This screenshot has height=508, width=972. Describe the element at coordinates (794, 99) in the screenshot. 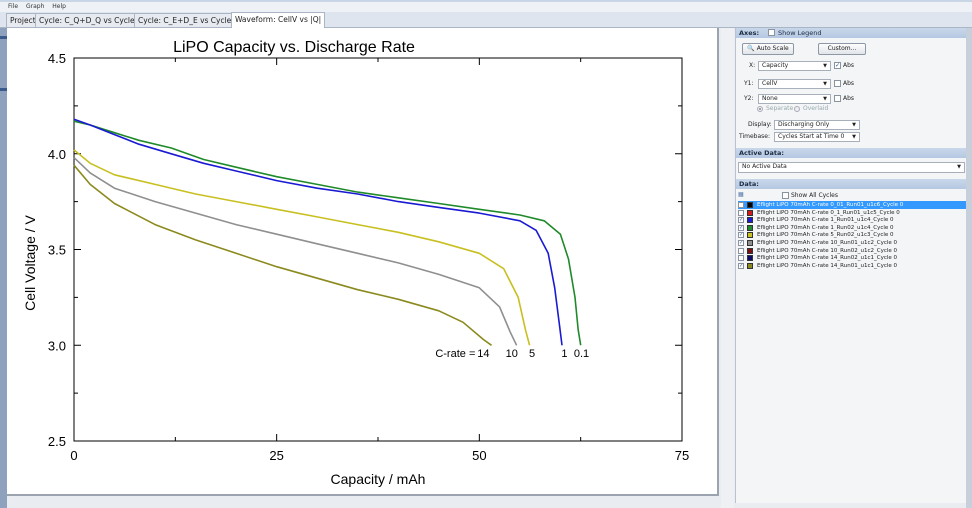

I see `y2-select: None ▼` at that location.